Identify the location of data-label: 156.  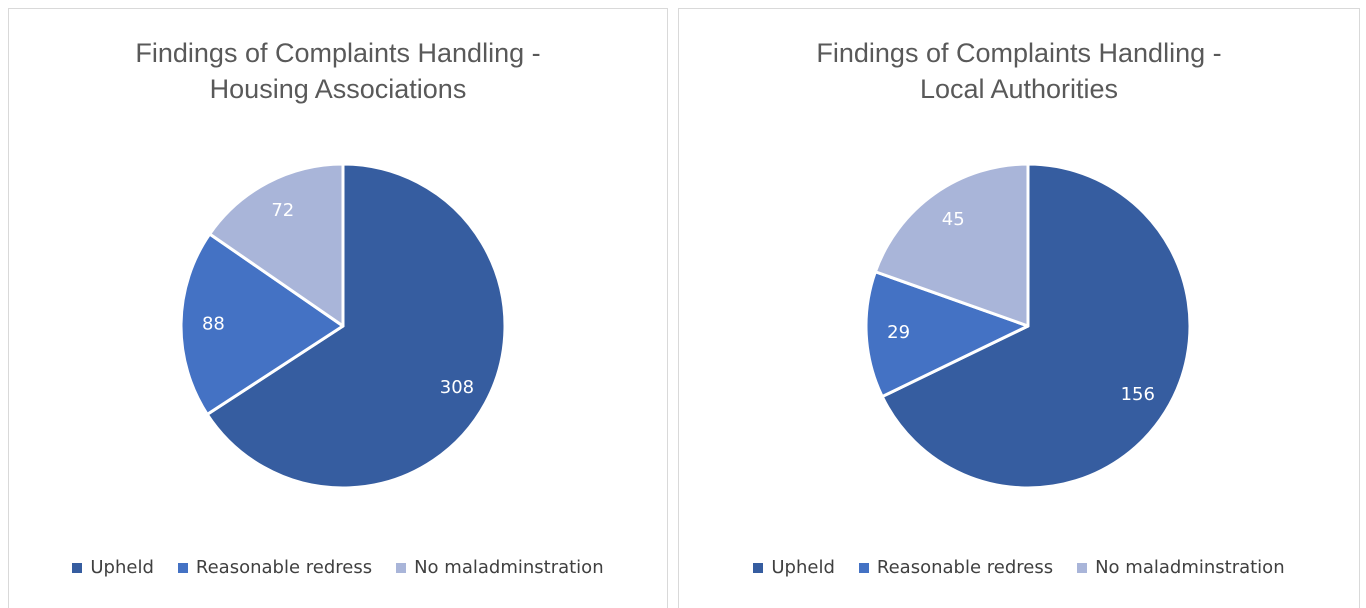
(1138, 394).